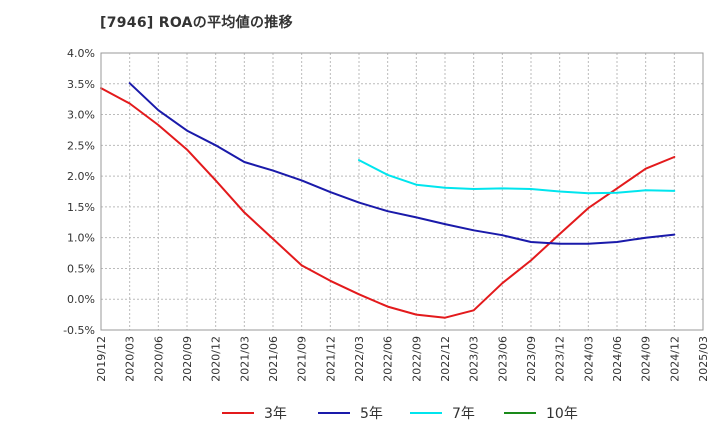 Image resolution: width=720 pixels, height=440 pixels. What do you see at coordinates (330, 359) in the screenshot?
I see `x-tick-label: 2021/12` at bounding box center [330, 359].